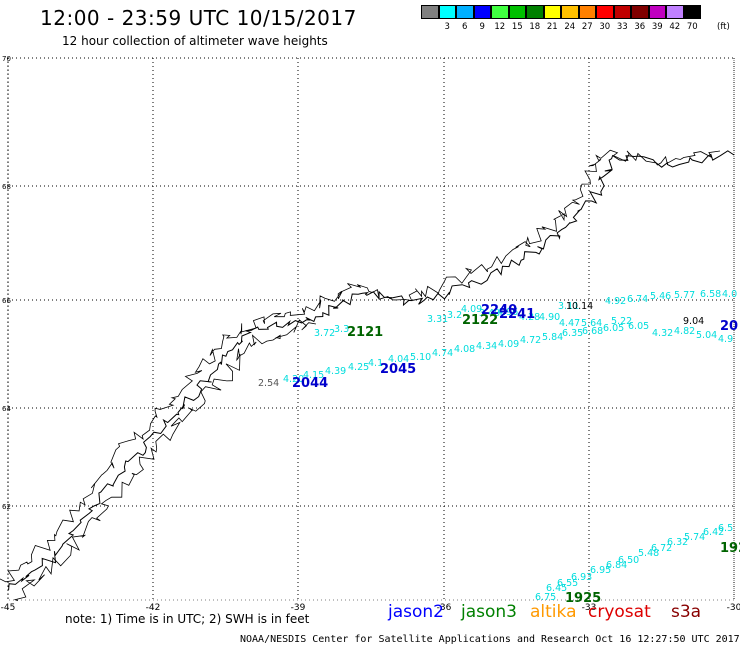 This screenshot has width=740, height=650. Describe the element at coordinates (398, 359) in the screenshot. I see `wave-height-value: 4.04` at that location.